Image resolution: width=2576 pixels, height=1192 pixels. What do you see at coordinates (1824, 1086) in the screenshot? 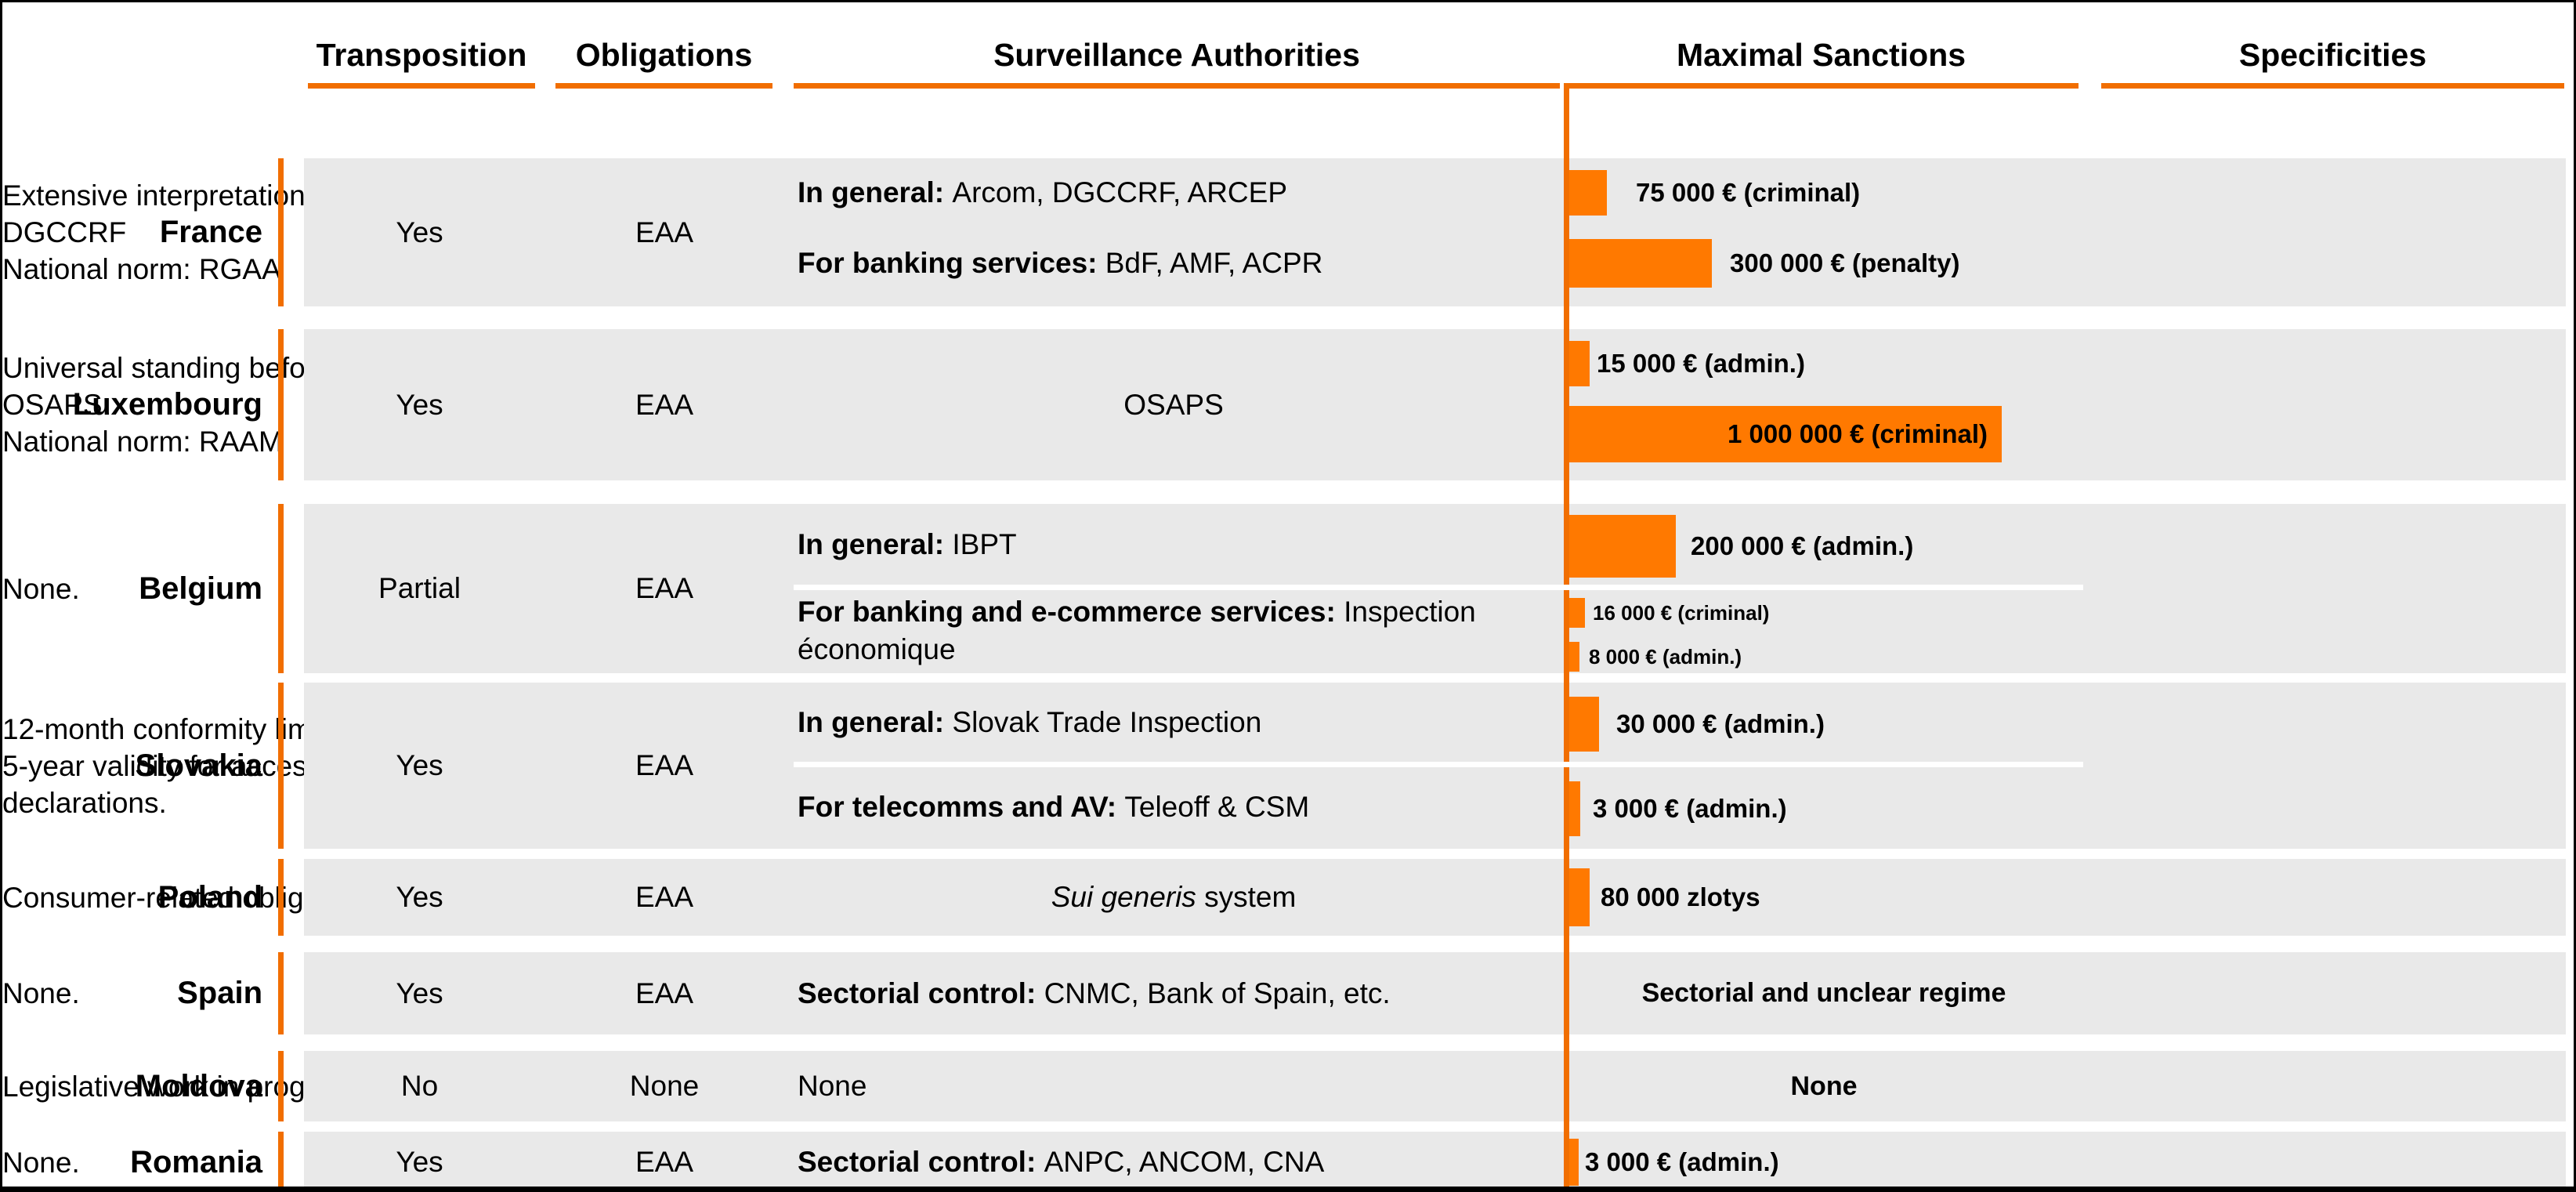
I see `sanctions-text: None` at bounding box center [1824, 1086].